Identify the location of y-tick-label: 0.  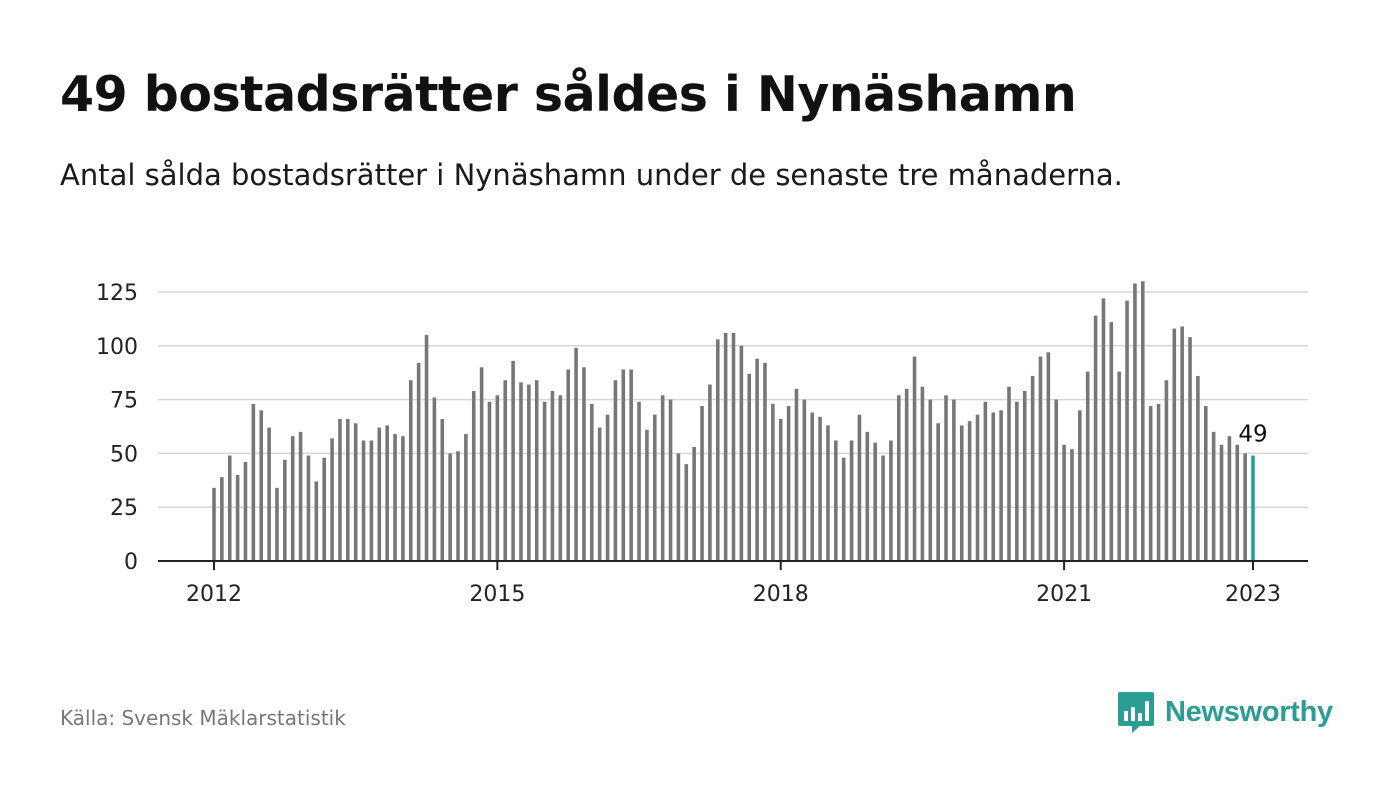
(131, 562).